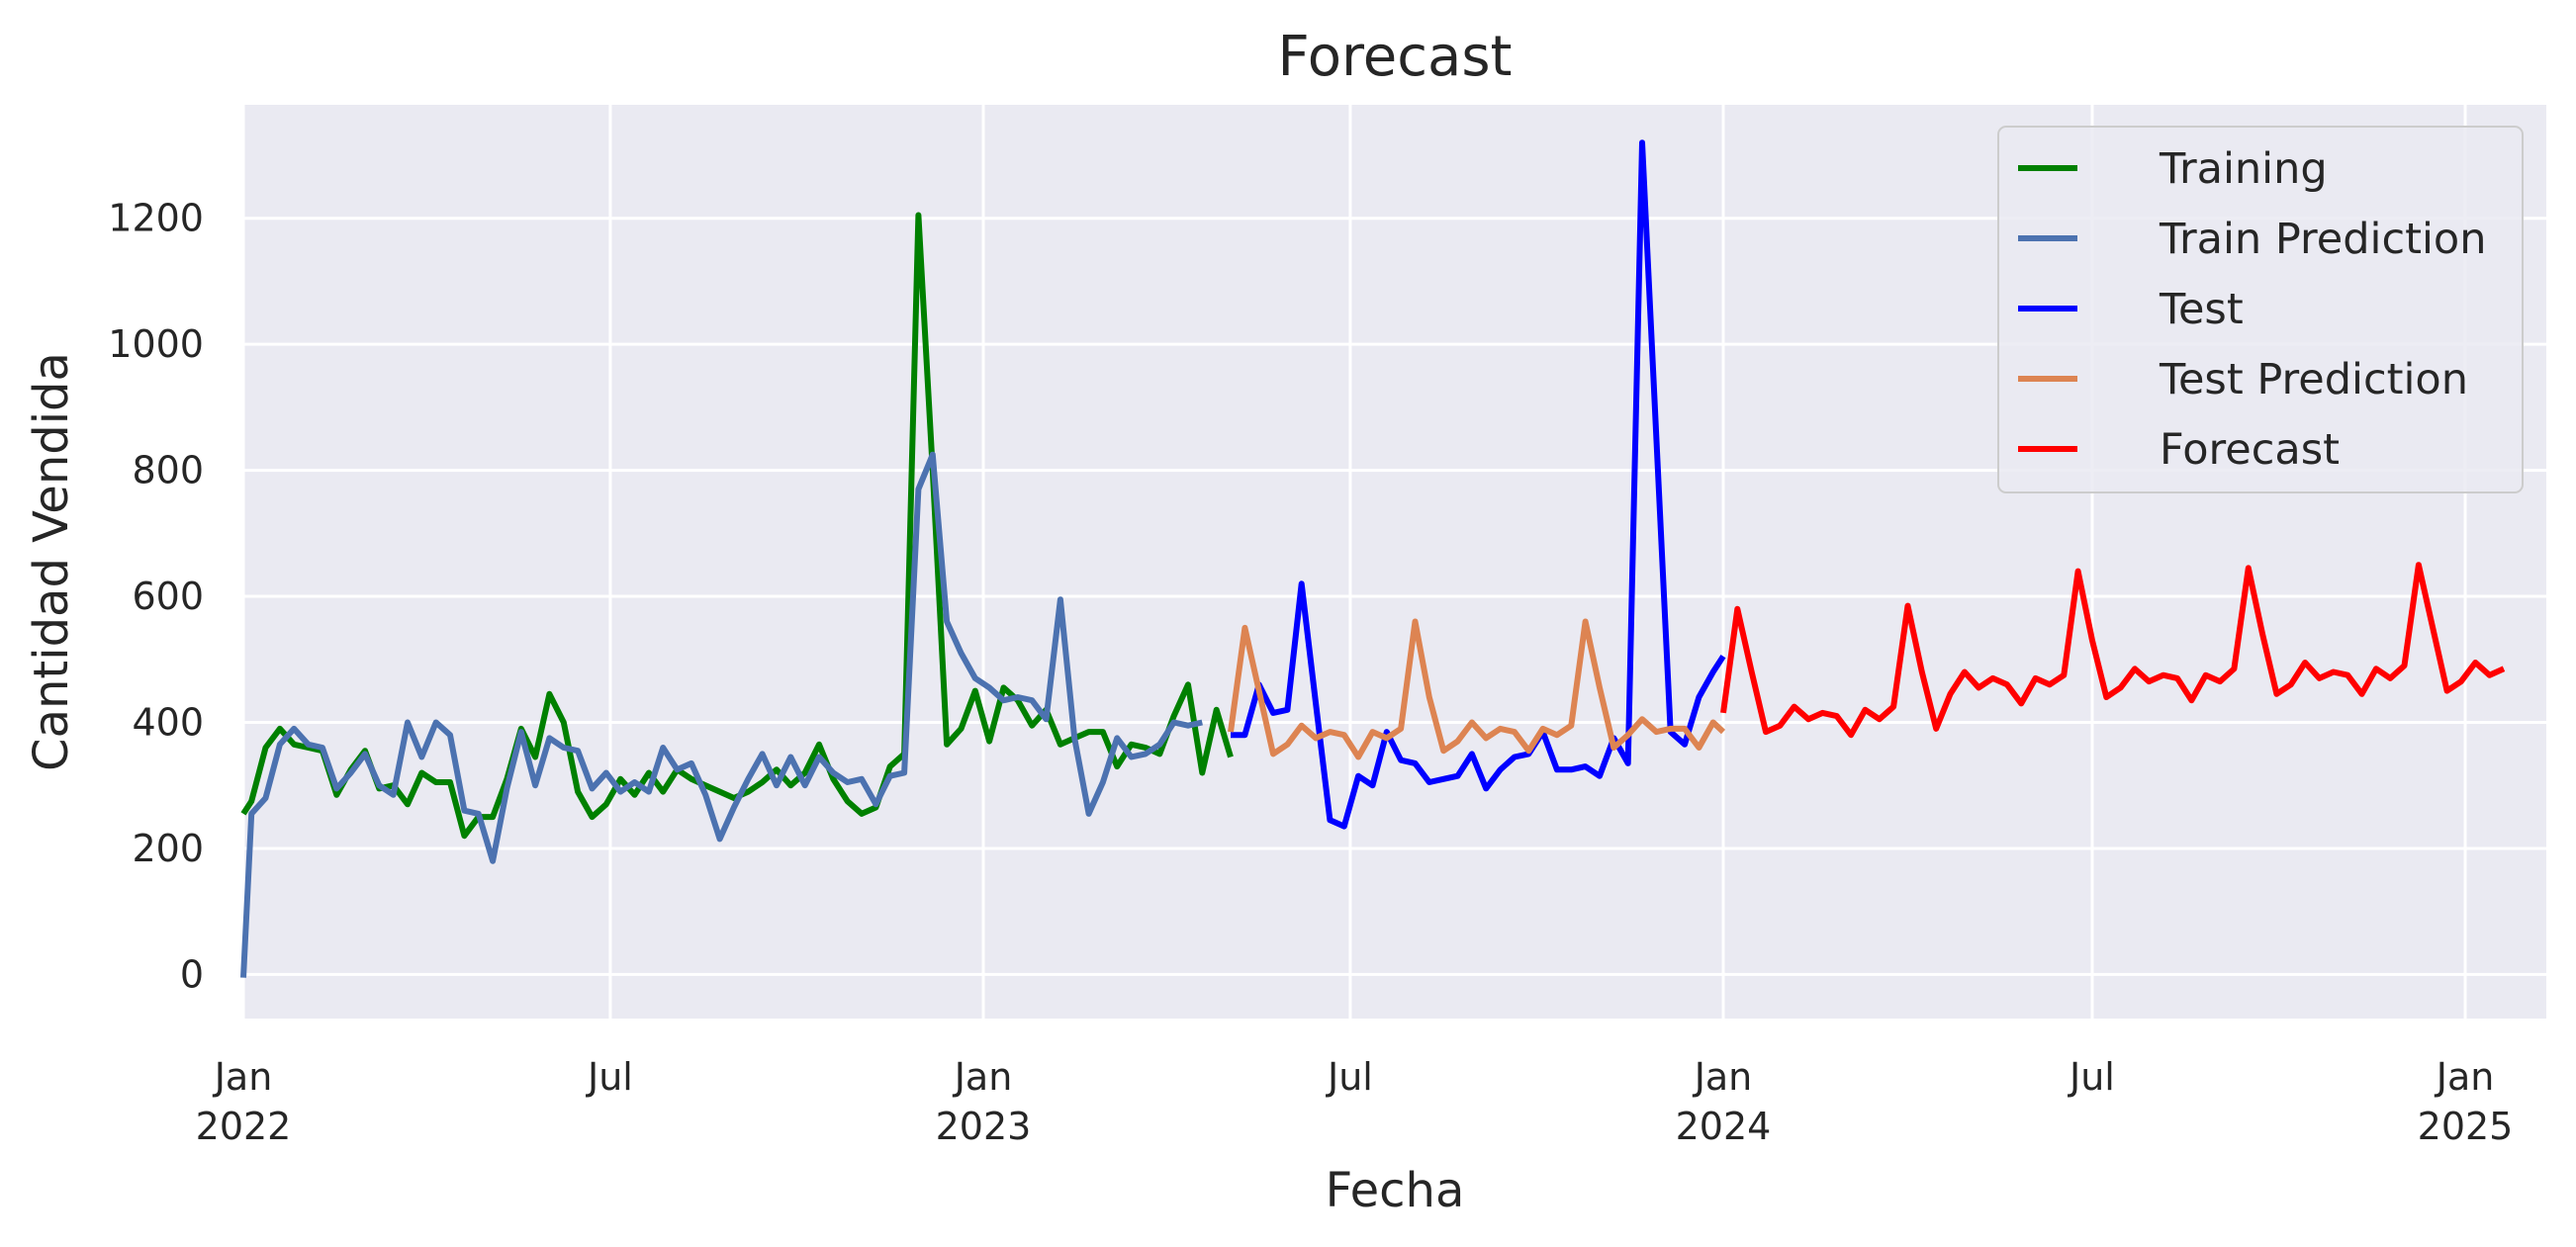 This screenshot has width=2576, height=1247. I want to click on x-tick-year-label: 2025, so click(2466, 1126).